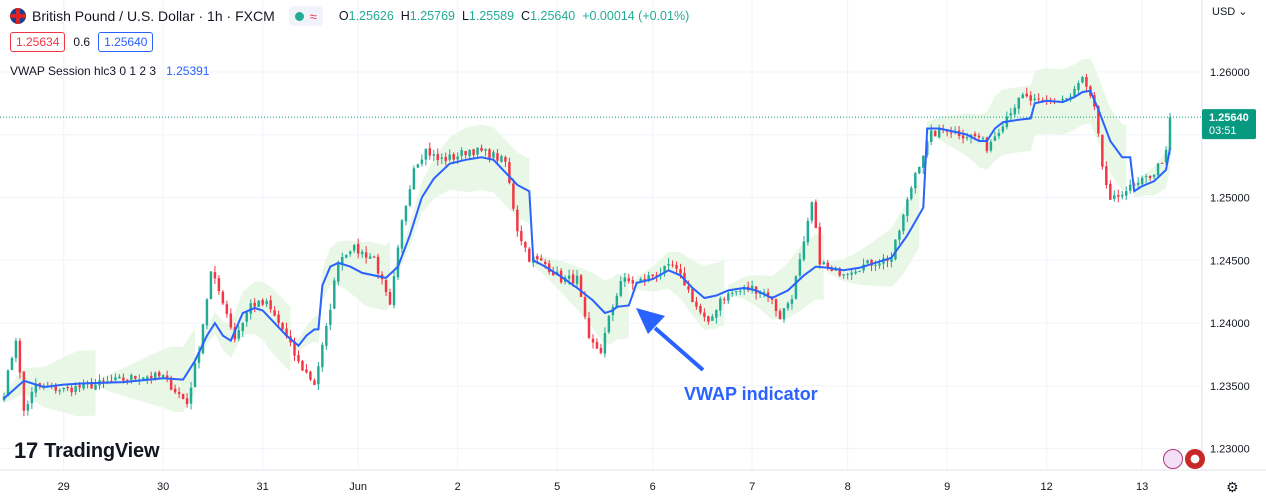 The image size is (1266, 502). What do you see at coordinates (163, 487) in the screenshot?
I see `time-tick-label: 30` at bounding box center [163, 487].